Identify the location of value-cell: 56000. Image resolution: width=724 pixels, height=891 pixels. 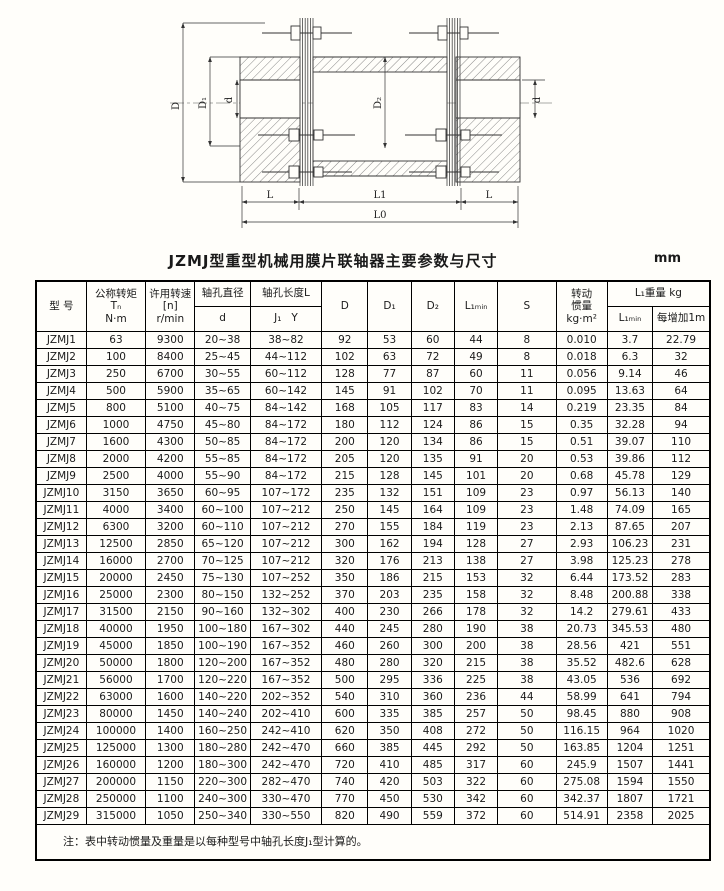
(116, 680).